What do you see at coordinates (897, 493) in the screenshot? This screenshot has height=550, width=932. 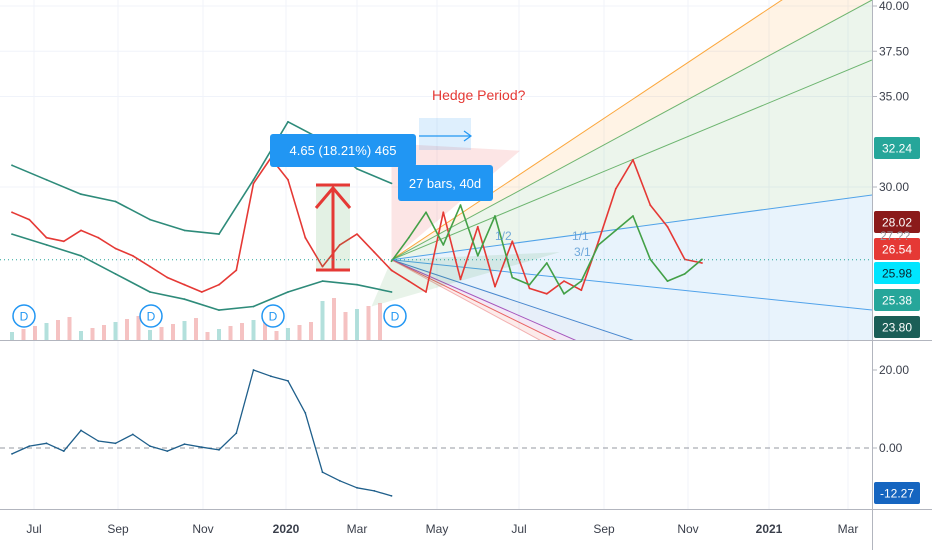 I see `indicator-badge` at bounding box center [897, 493].